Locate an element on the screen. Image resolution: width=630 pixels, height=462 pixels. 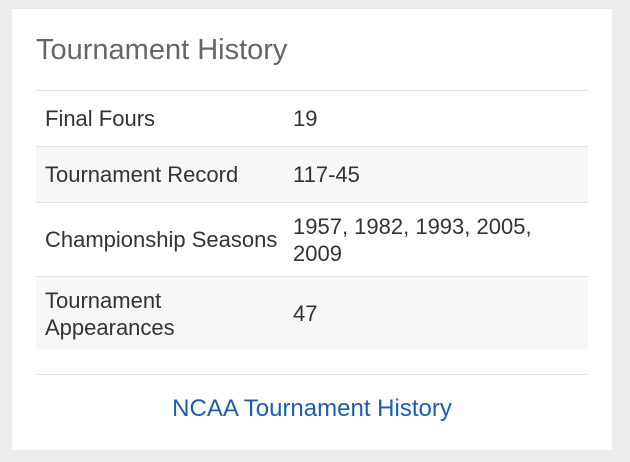
row-label: Tournament Appearances is located at coordinates (110, 313).